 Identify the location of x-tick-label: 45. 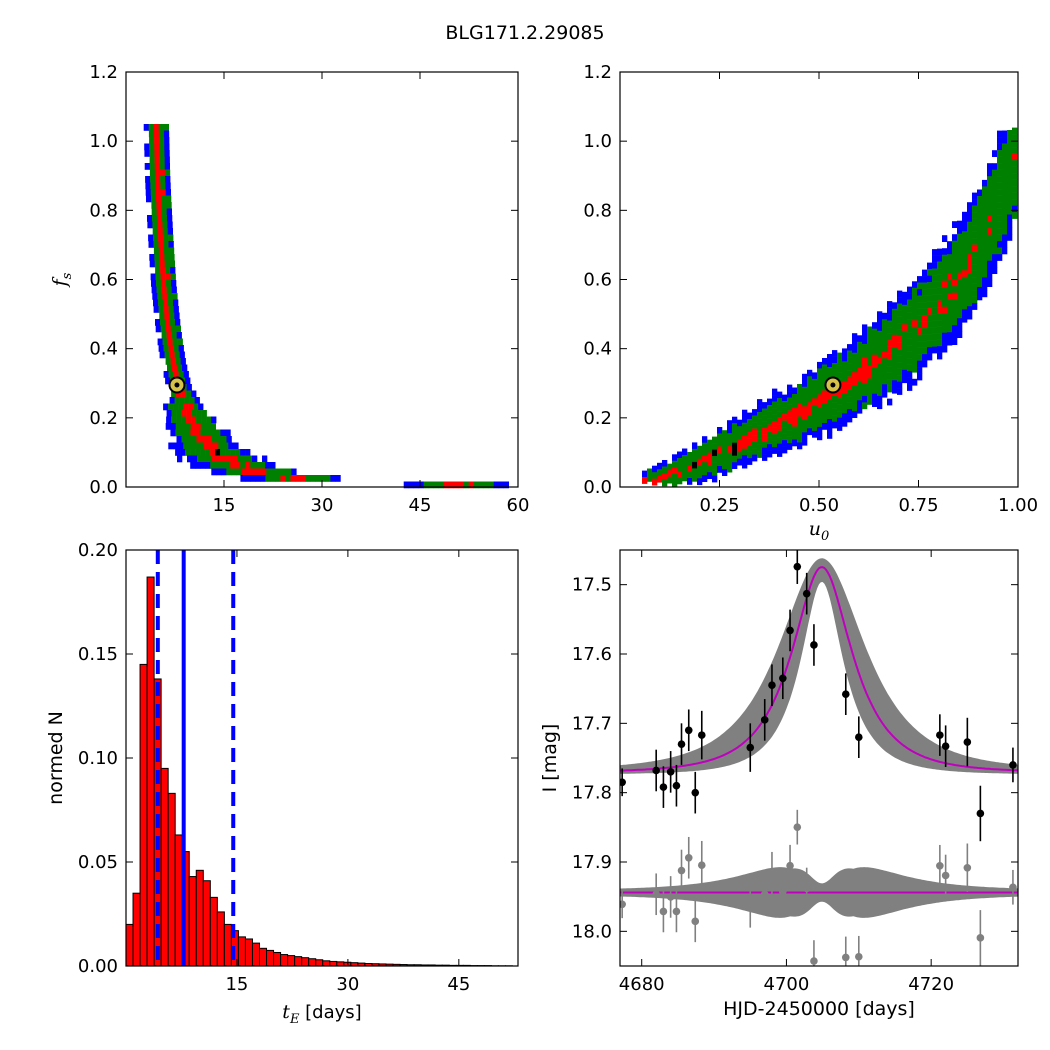
(458, 984).